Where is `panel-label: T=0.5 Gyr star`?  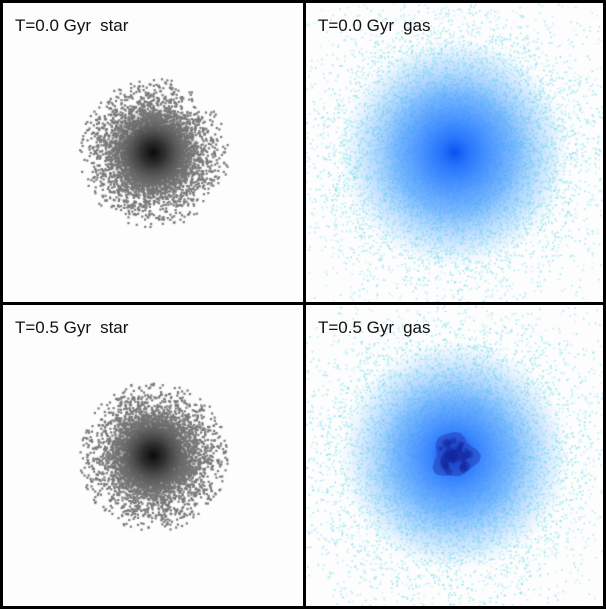 panel-label: T=0.5 Gyr star is located at coordinates (71, 327).